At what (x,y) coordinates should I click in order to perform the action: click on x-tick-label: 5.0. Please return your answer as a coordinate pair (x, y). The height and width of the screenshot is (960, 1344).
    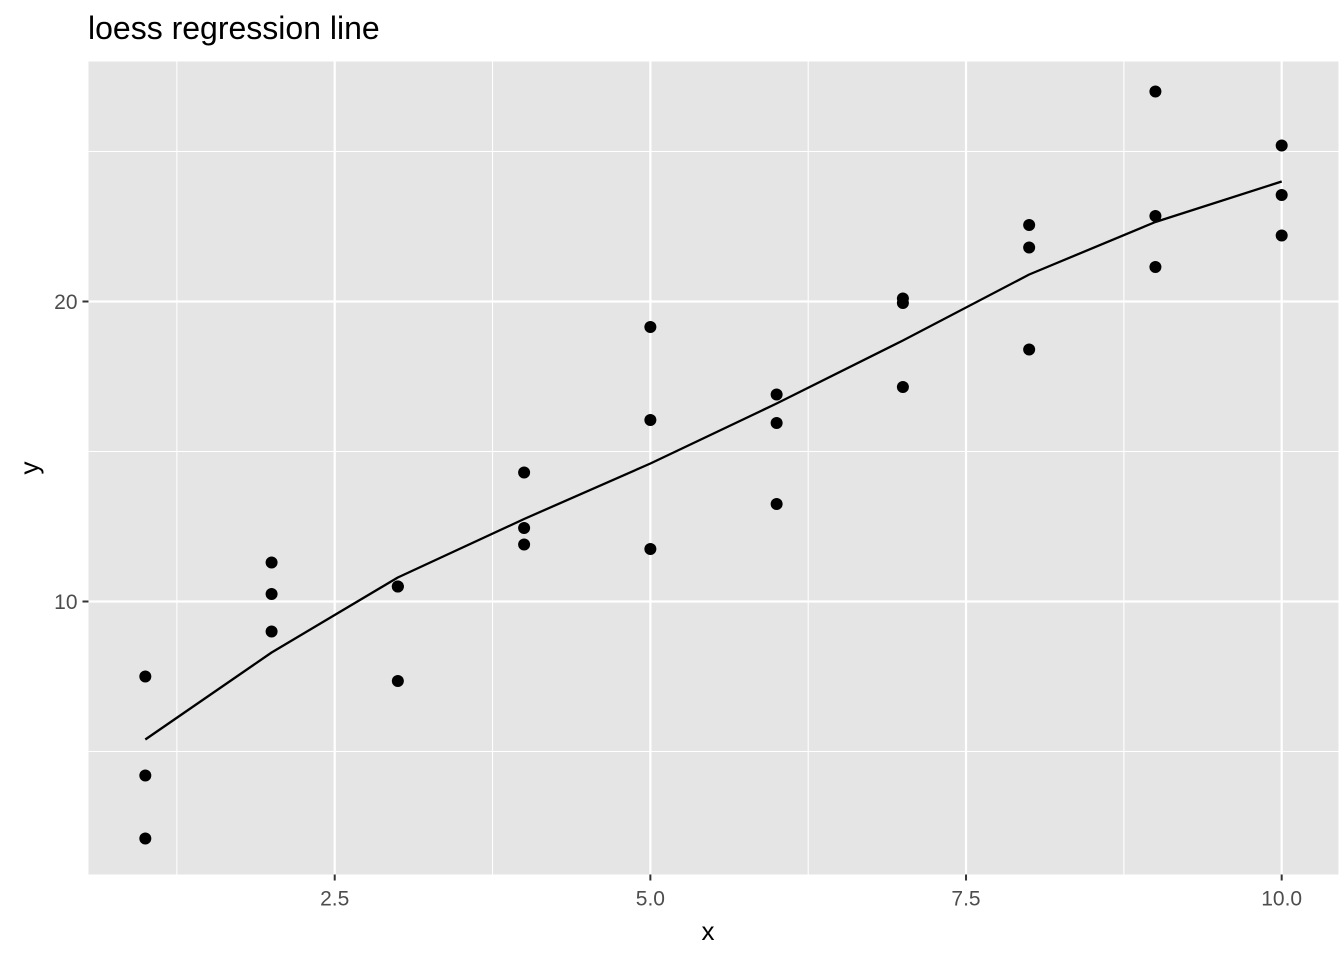
    Looking at the image, I should click on (650, 899).